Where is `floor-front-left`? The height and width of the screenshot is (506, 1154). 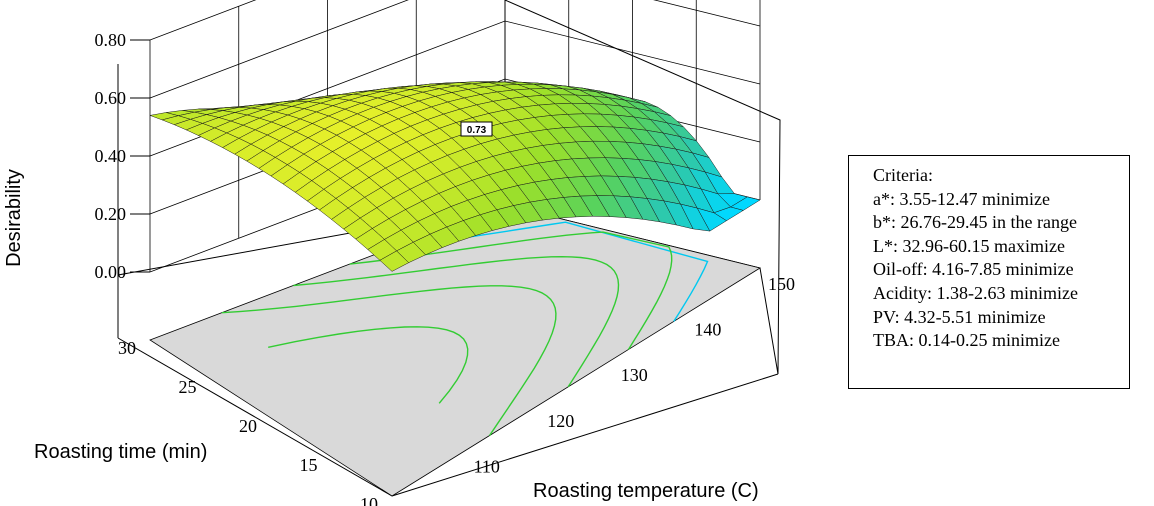
floor-front-left is located at coordinates (255, 417).